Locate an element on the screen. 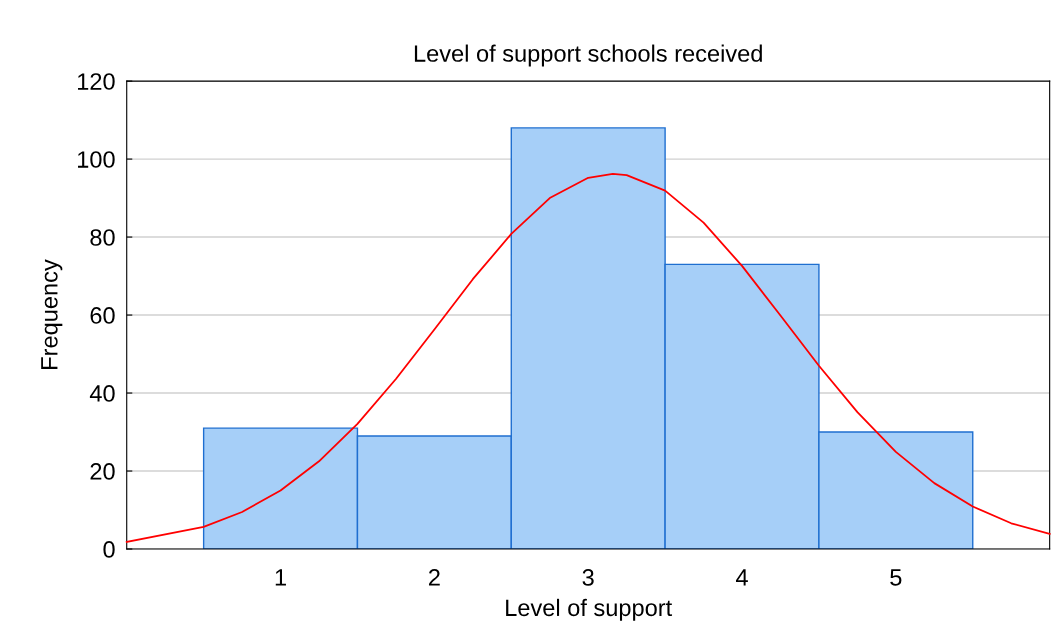 The width and height of the screenshot is (1056, 641). x-tick-label: 4 is located at coordinates (741, 577).